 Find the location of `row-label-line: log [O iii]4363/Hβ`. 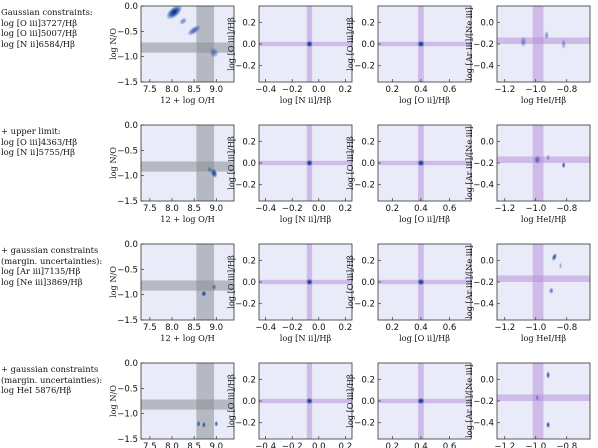

row-label-line: log [O iii]4363/Hβ is located at coordinates (39, 141).